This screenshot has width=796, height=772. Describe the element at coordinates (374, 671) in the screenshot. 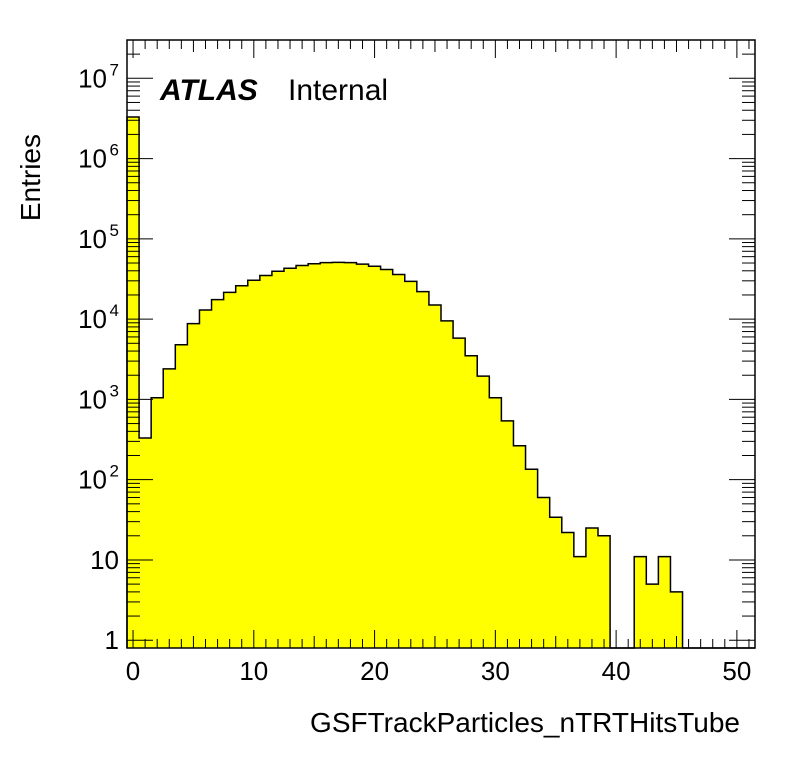

I see `x-tick-label: 20` at that location.